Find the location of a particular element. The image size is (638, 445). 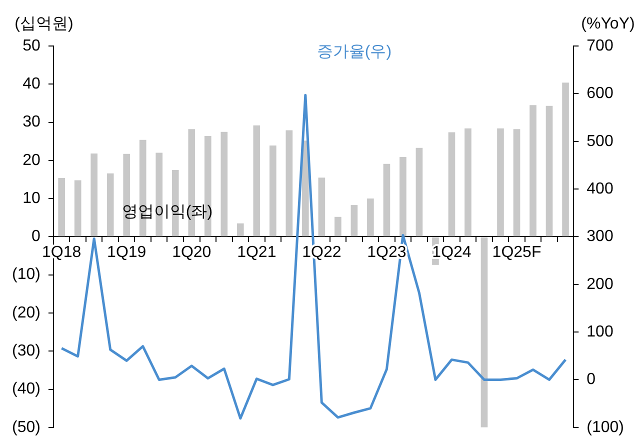

y-tick-label: 0 is located at coordinates (36, 237).